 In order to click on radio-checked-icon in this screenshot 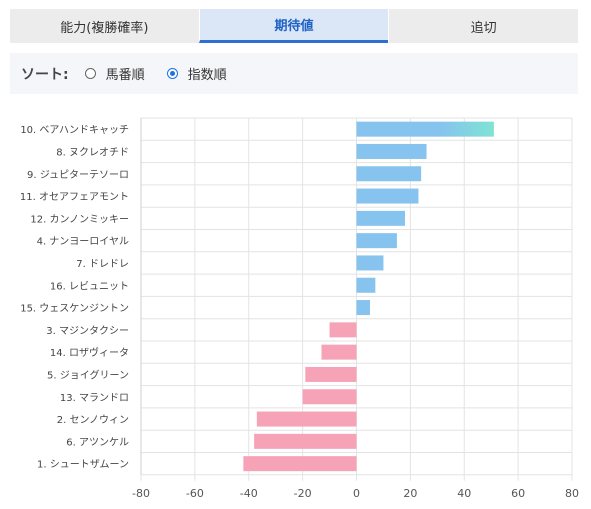, I will do `click(172, 73)`.